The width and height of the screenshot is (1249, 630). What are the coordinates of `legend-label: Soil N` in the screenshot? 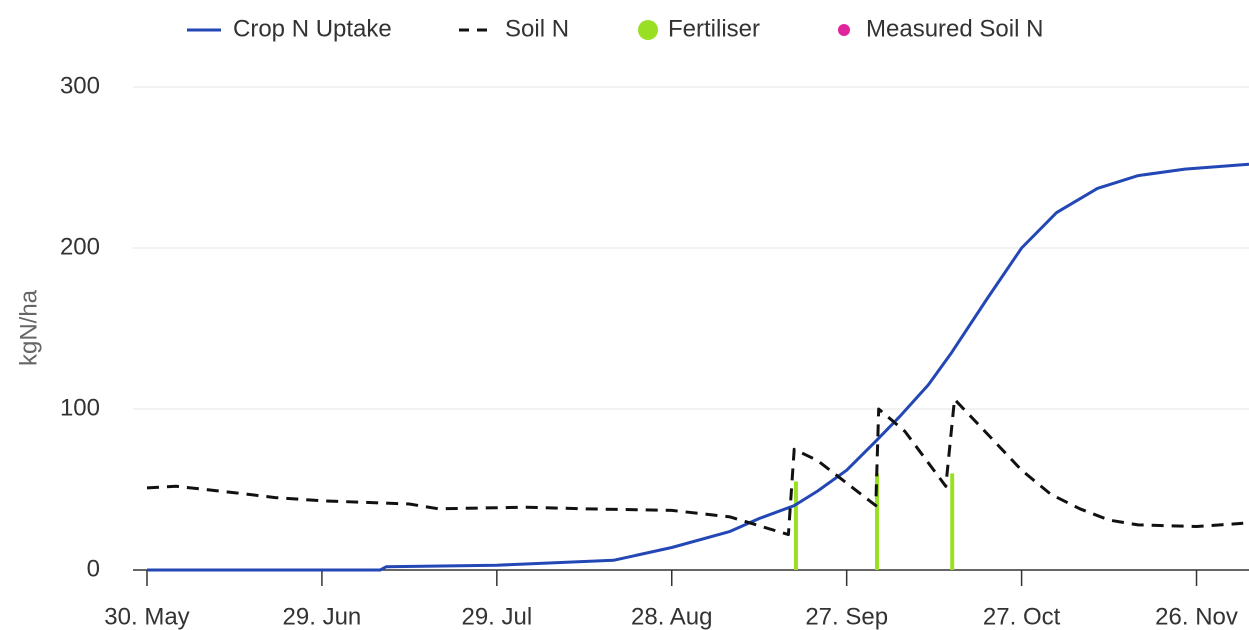 It's located at (537, 28).